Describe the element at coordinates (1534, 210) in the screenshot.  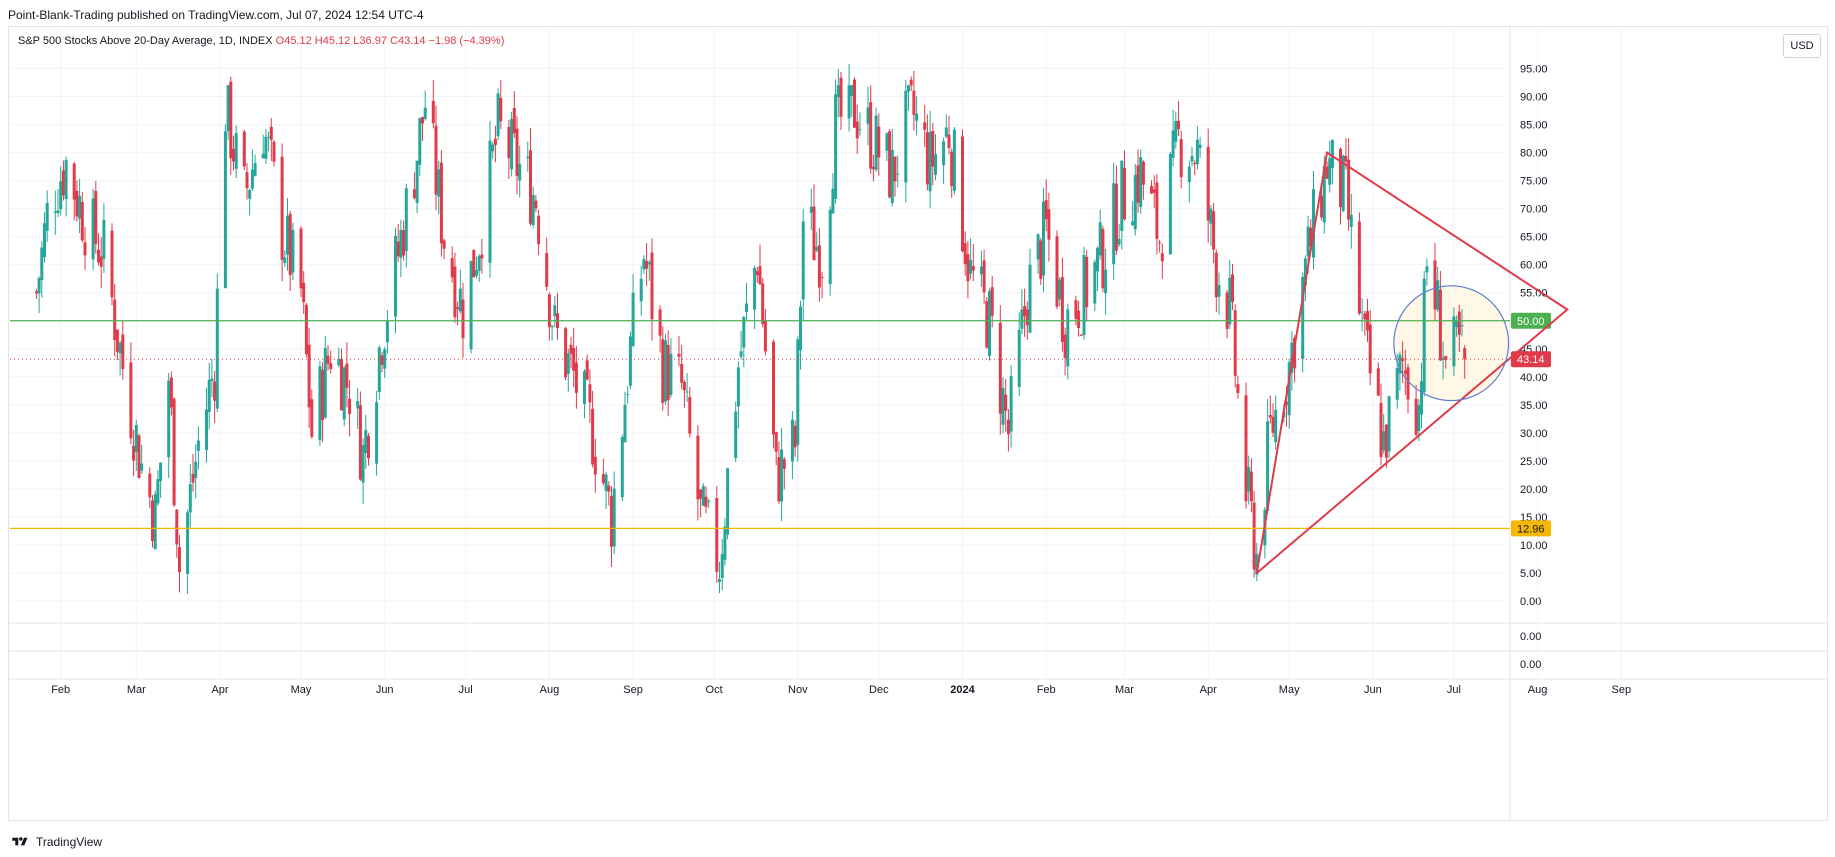
I see `y-tick-label: 70.00` at that location.